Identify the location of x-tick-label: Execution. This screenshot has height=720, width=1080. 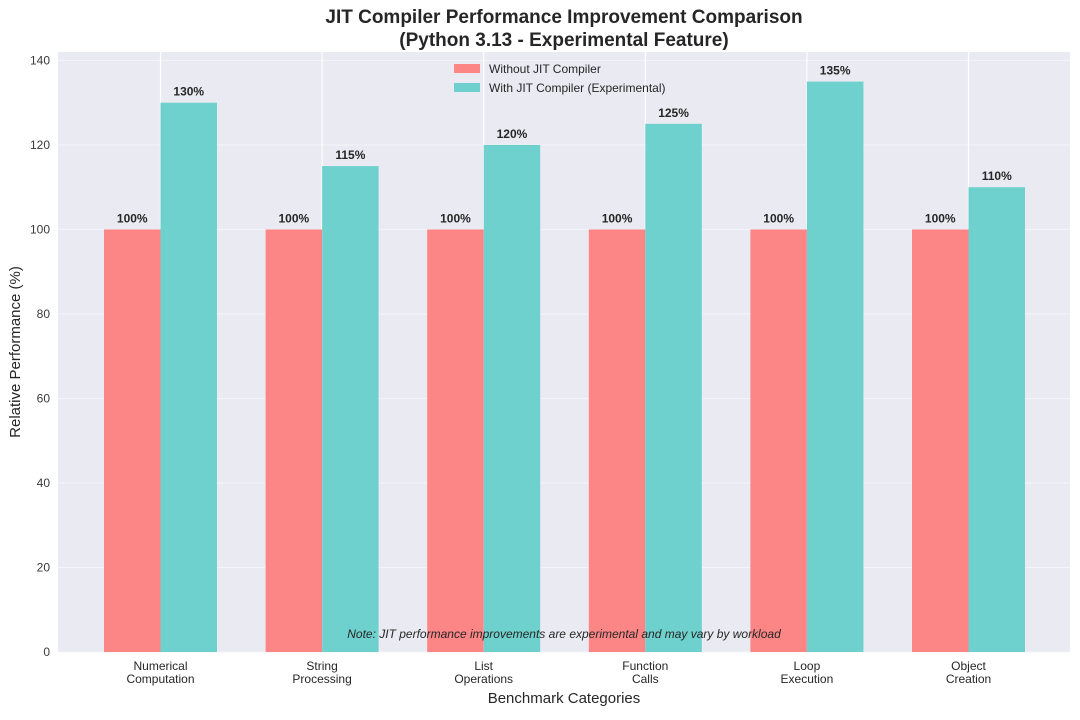
(807, 679).